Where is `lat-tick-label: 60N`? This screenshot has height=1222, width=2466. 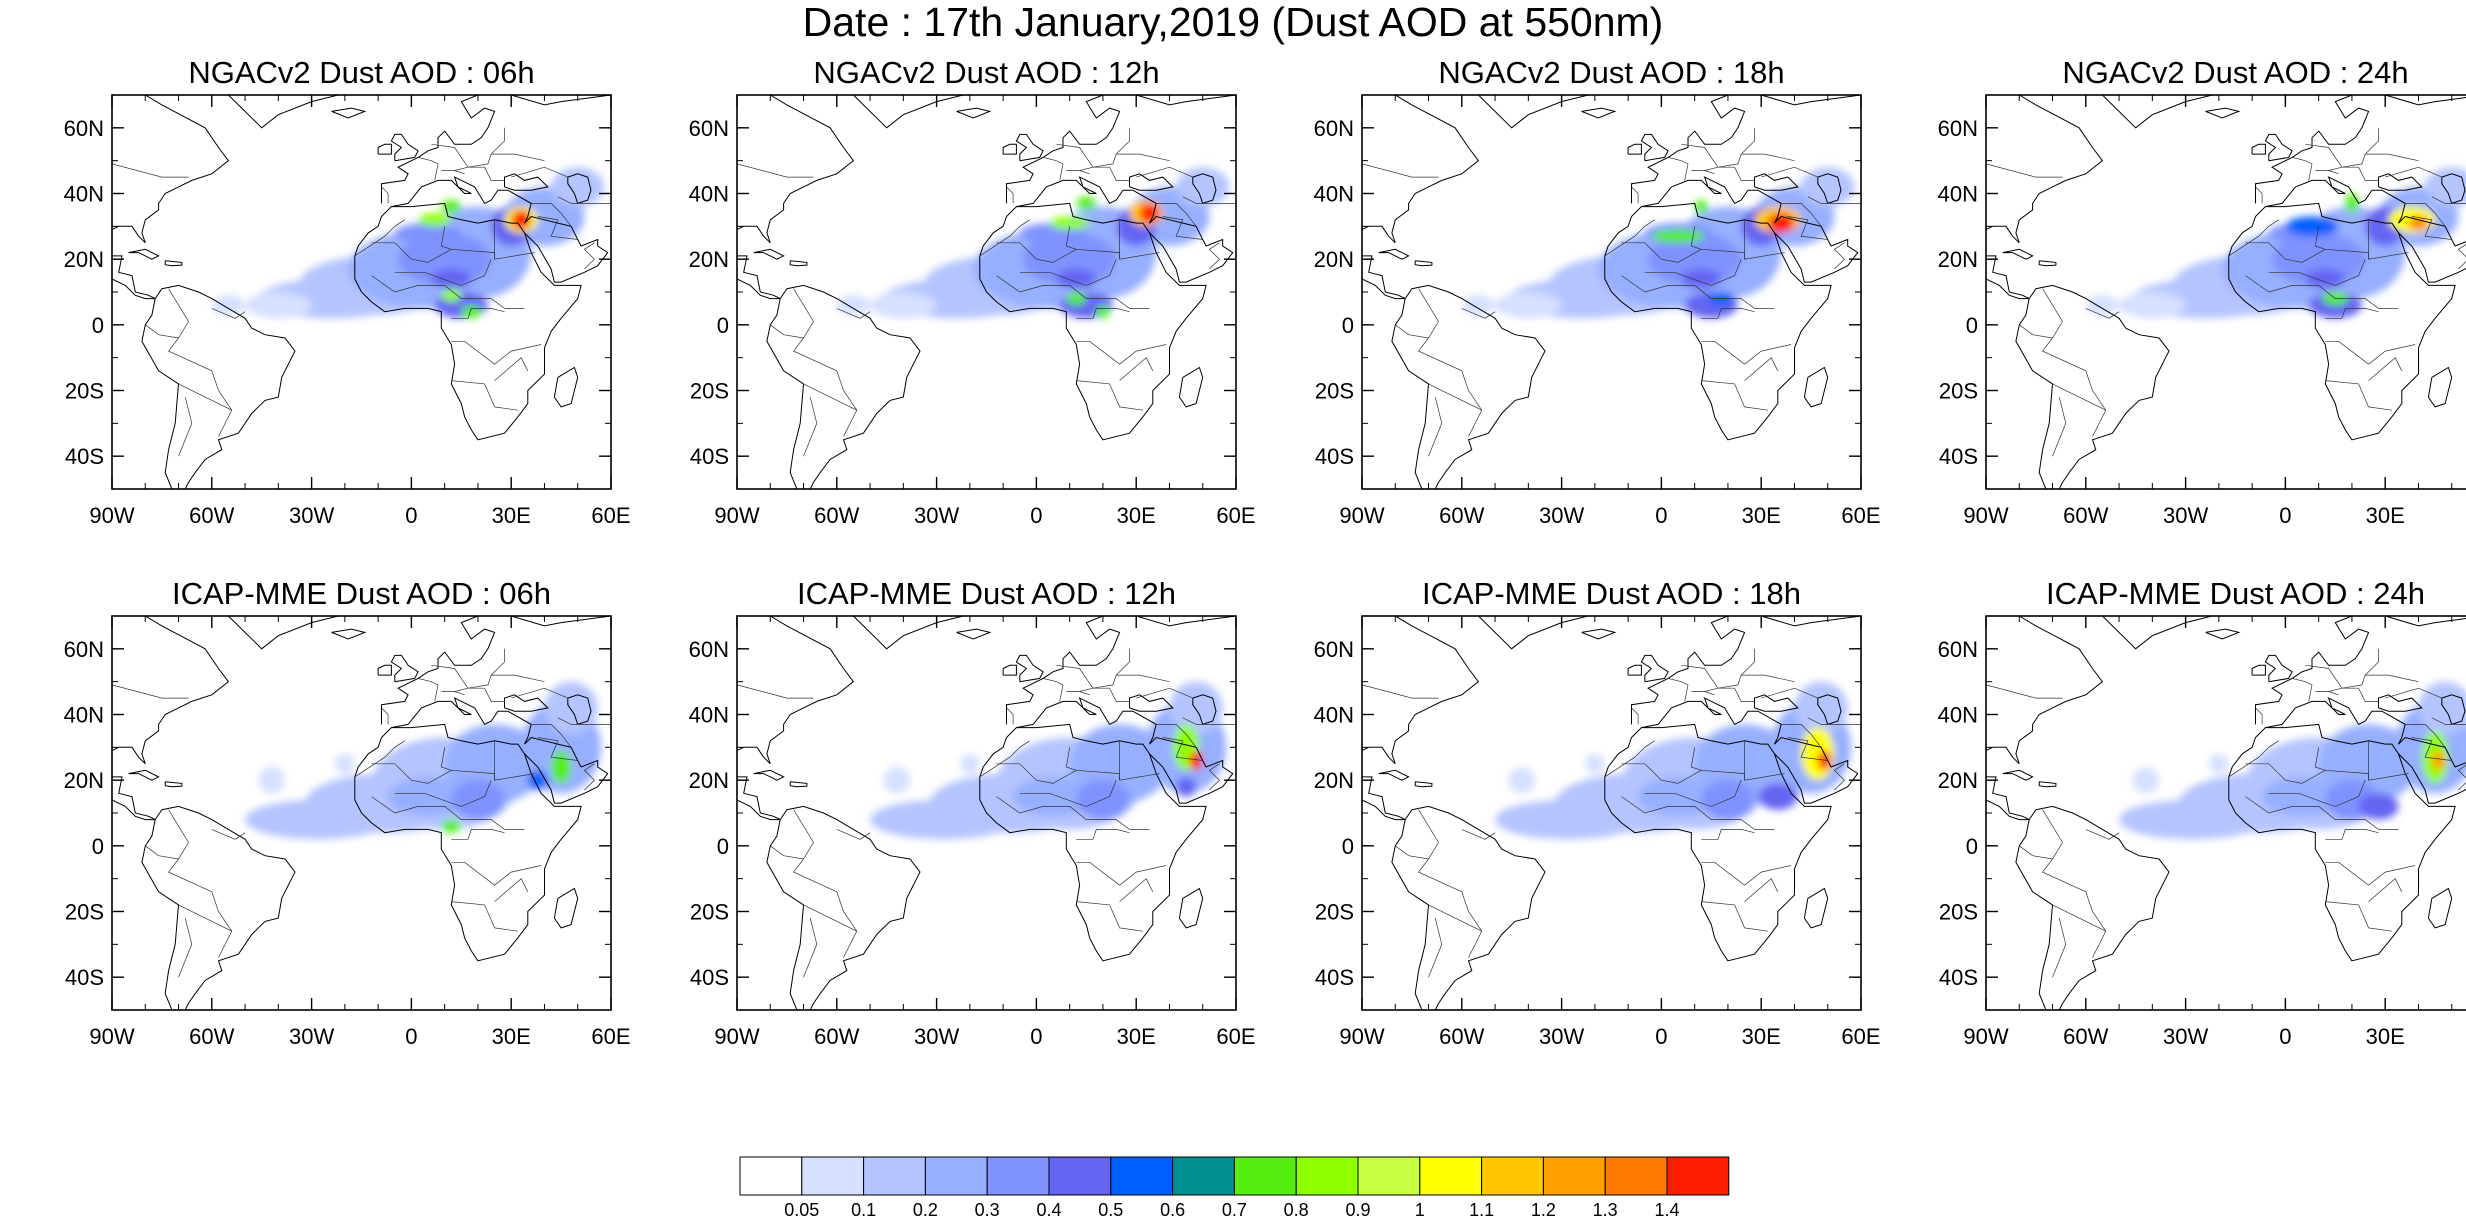
lat-tick-label: 60N is located at coordinates (1334, 649).